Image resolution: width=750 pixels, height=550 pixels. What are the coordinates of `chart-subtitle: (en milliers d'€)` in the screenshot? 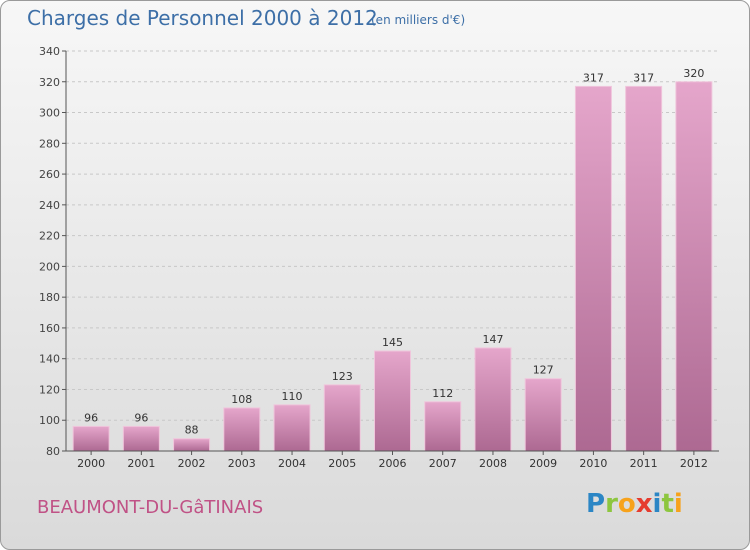 It's located at (418, 20).